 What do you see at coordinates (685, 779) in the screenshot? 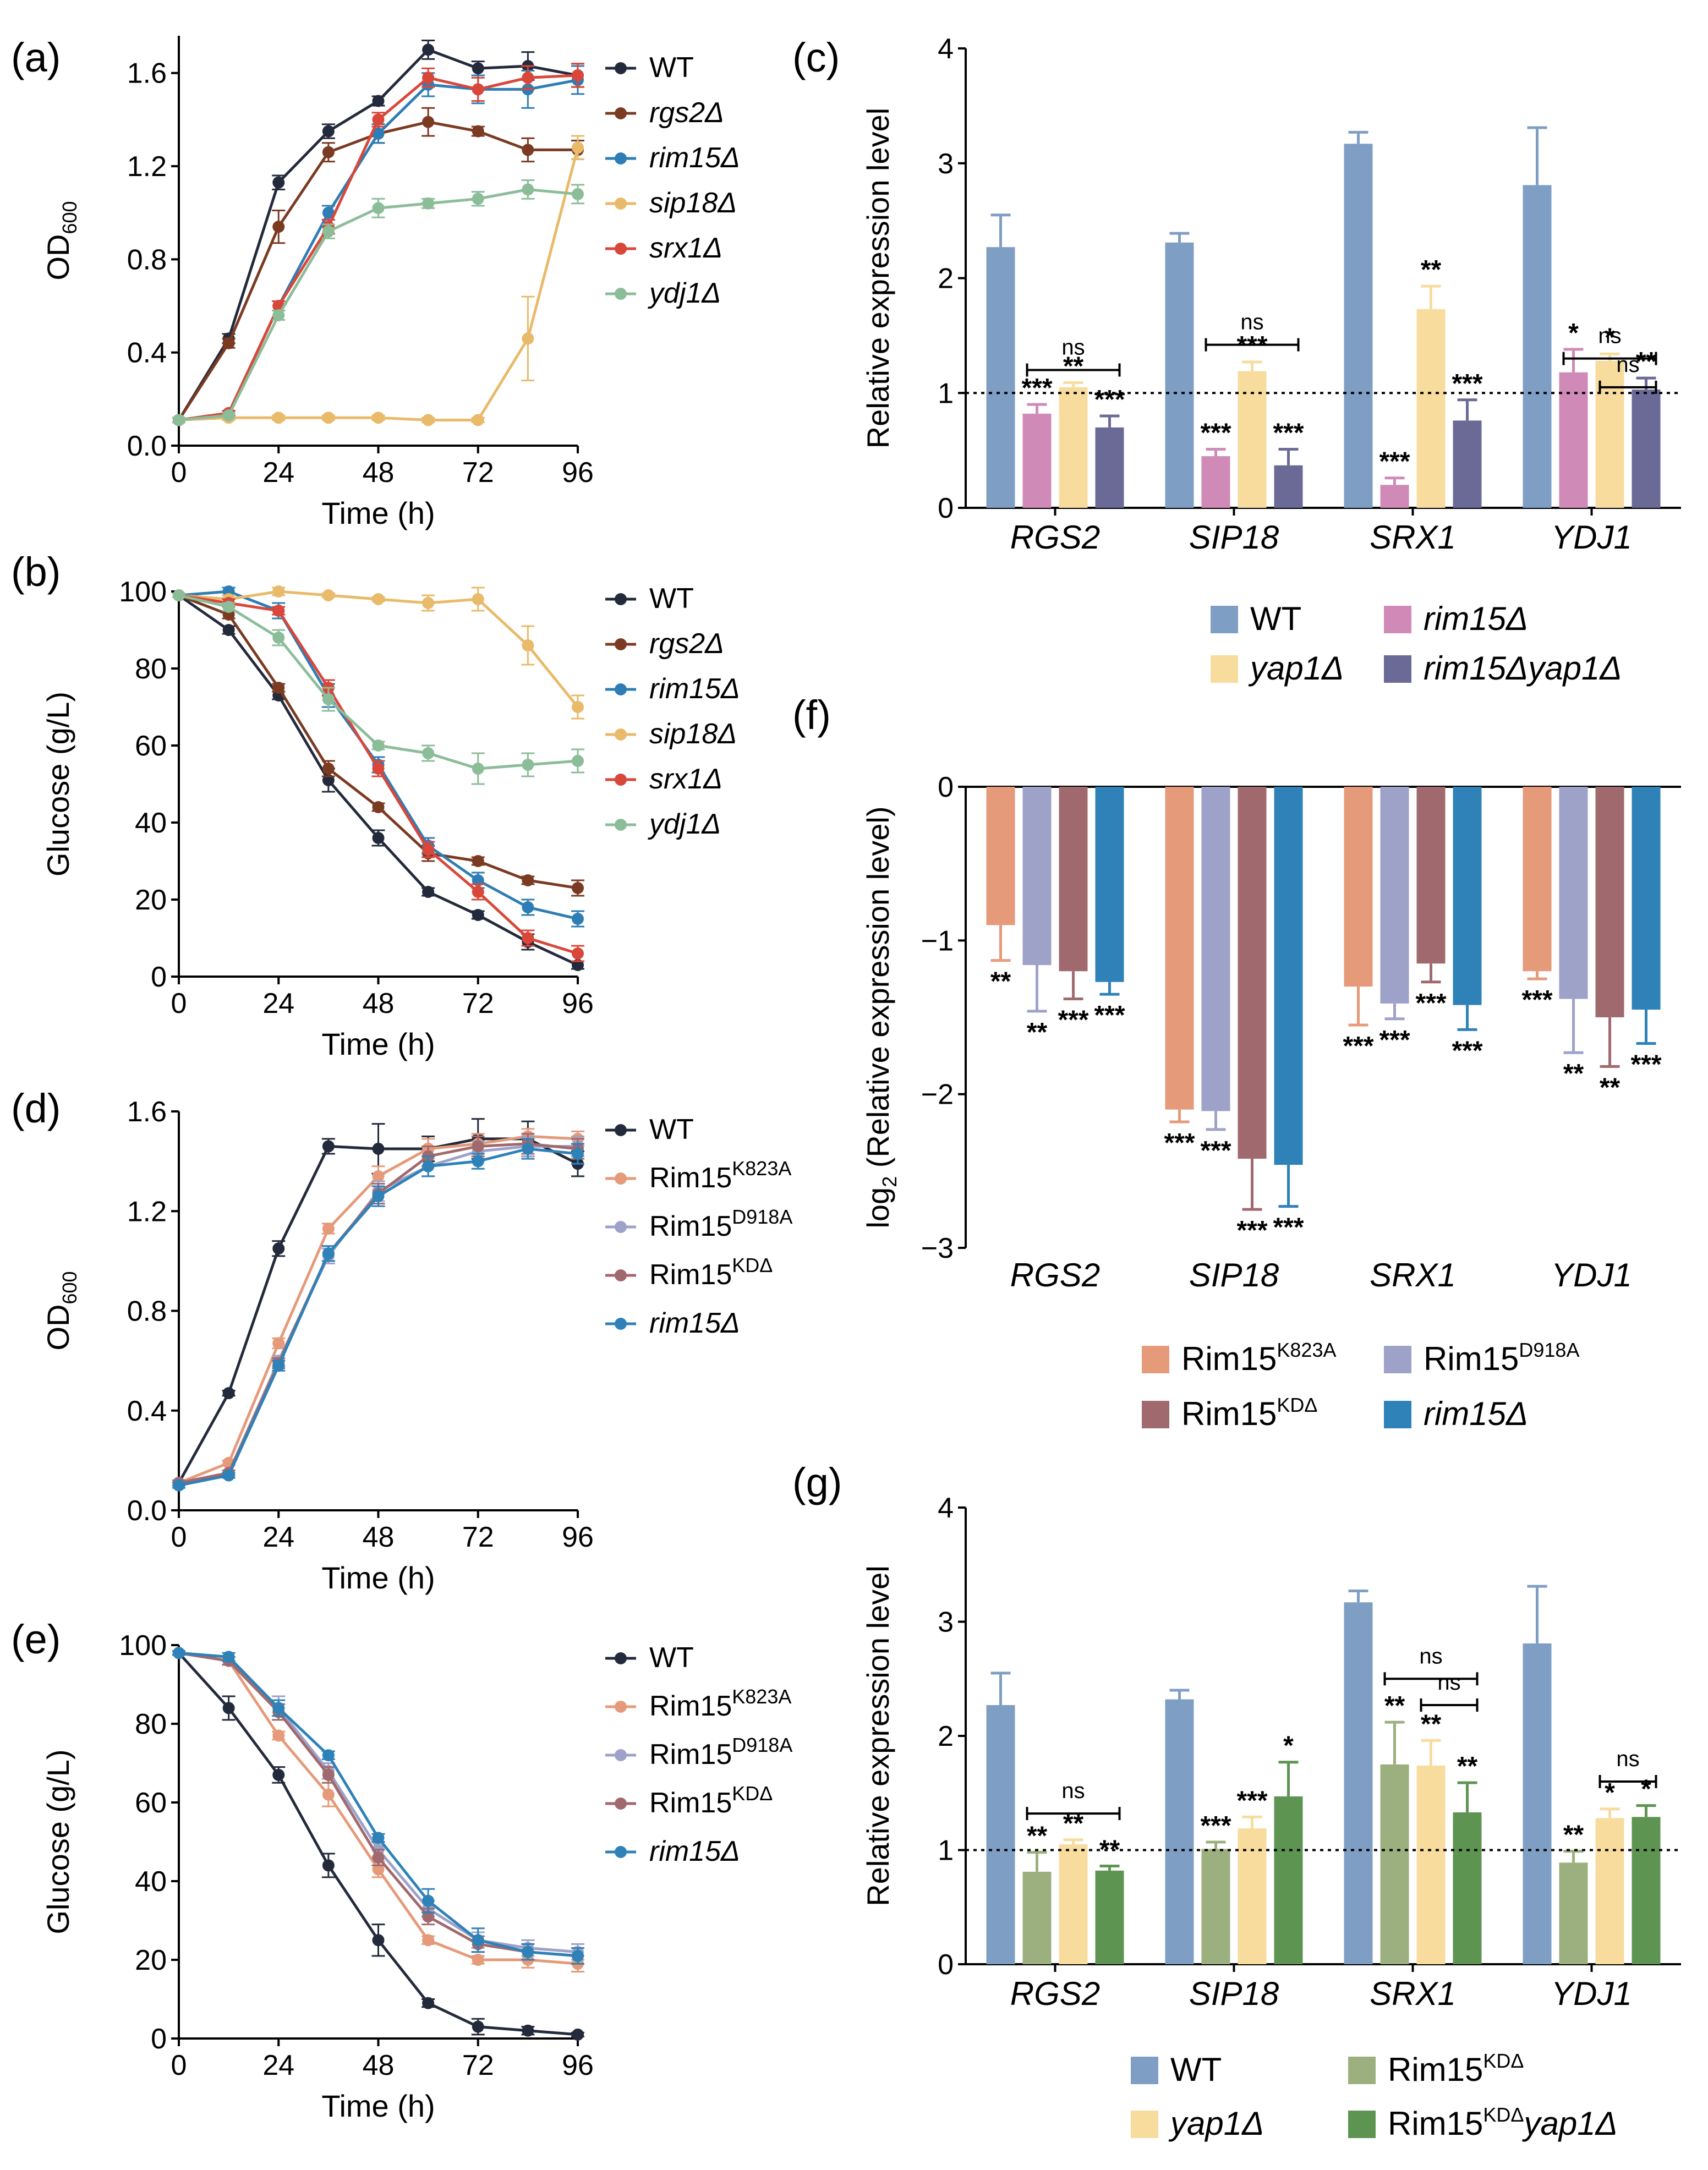
I see `legend-label: srx1Δ` at bounding box center [685, 779].